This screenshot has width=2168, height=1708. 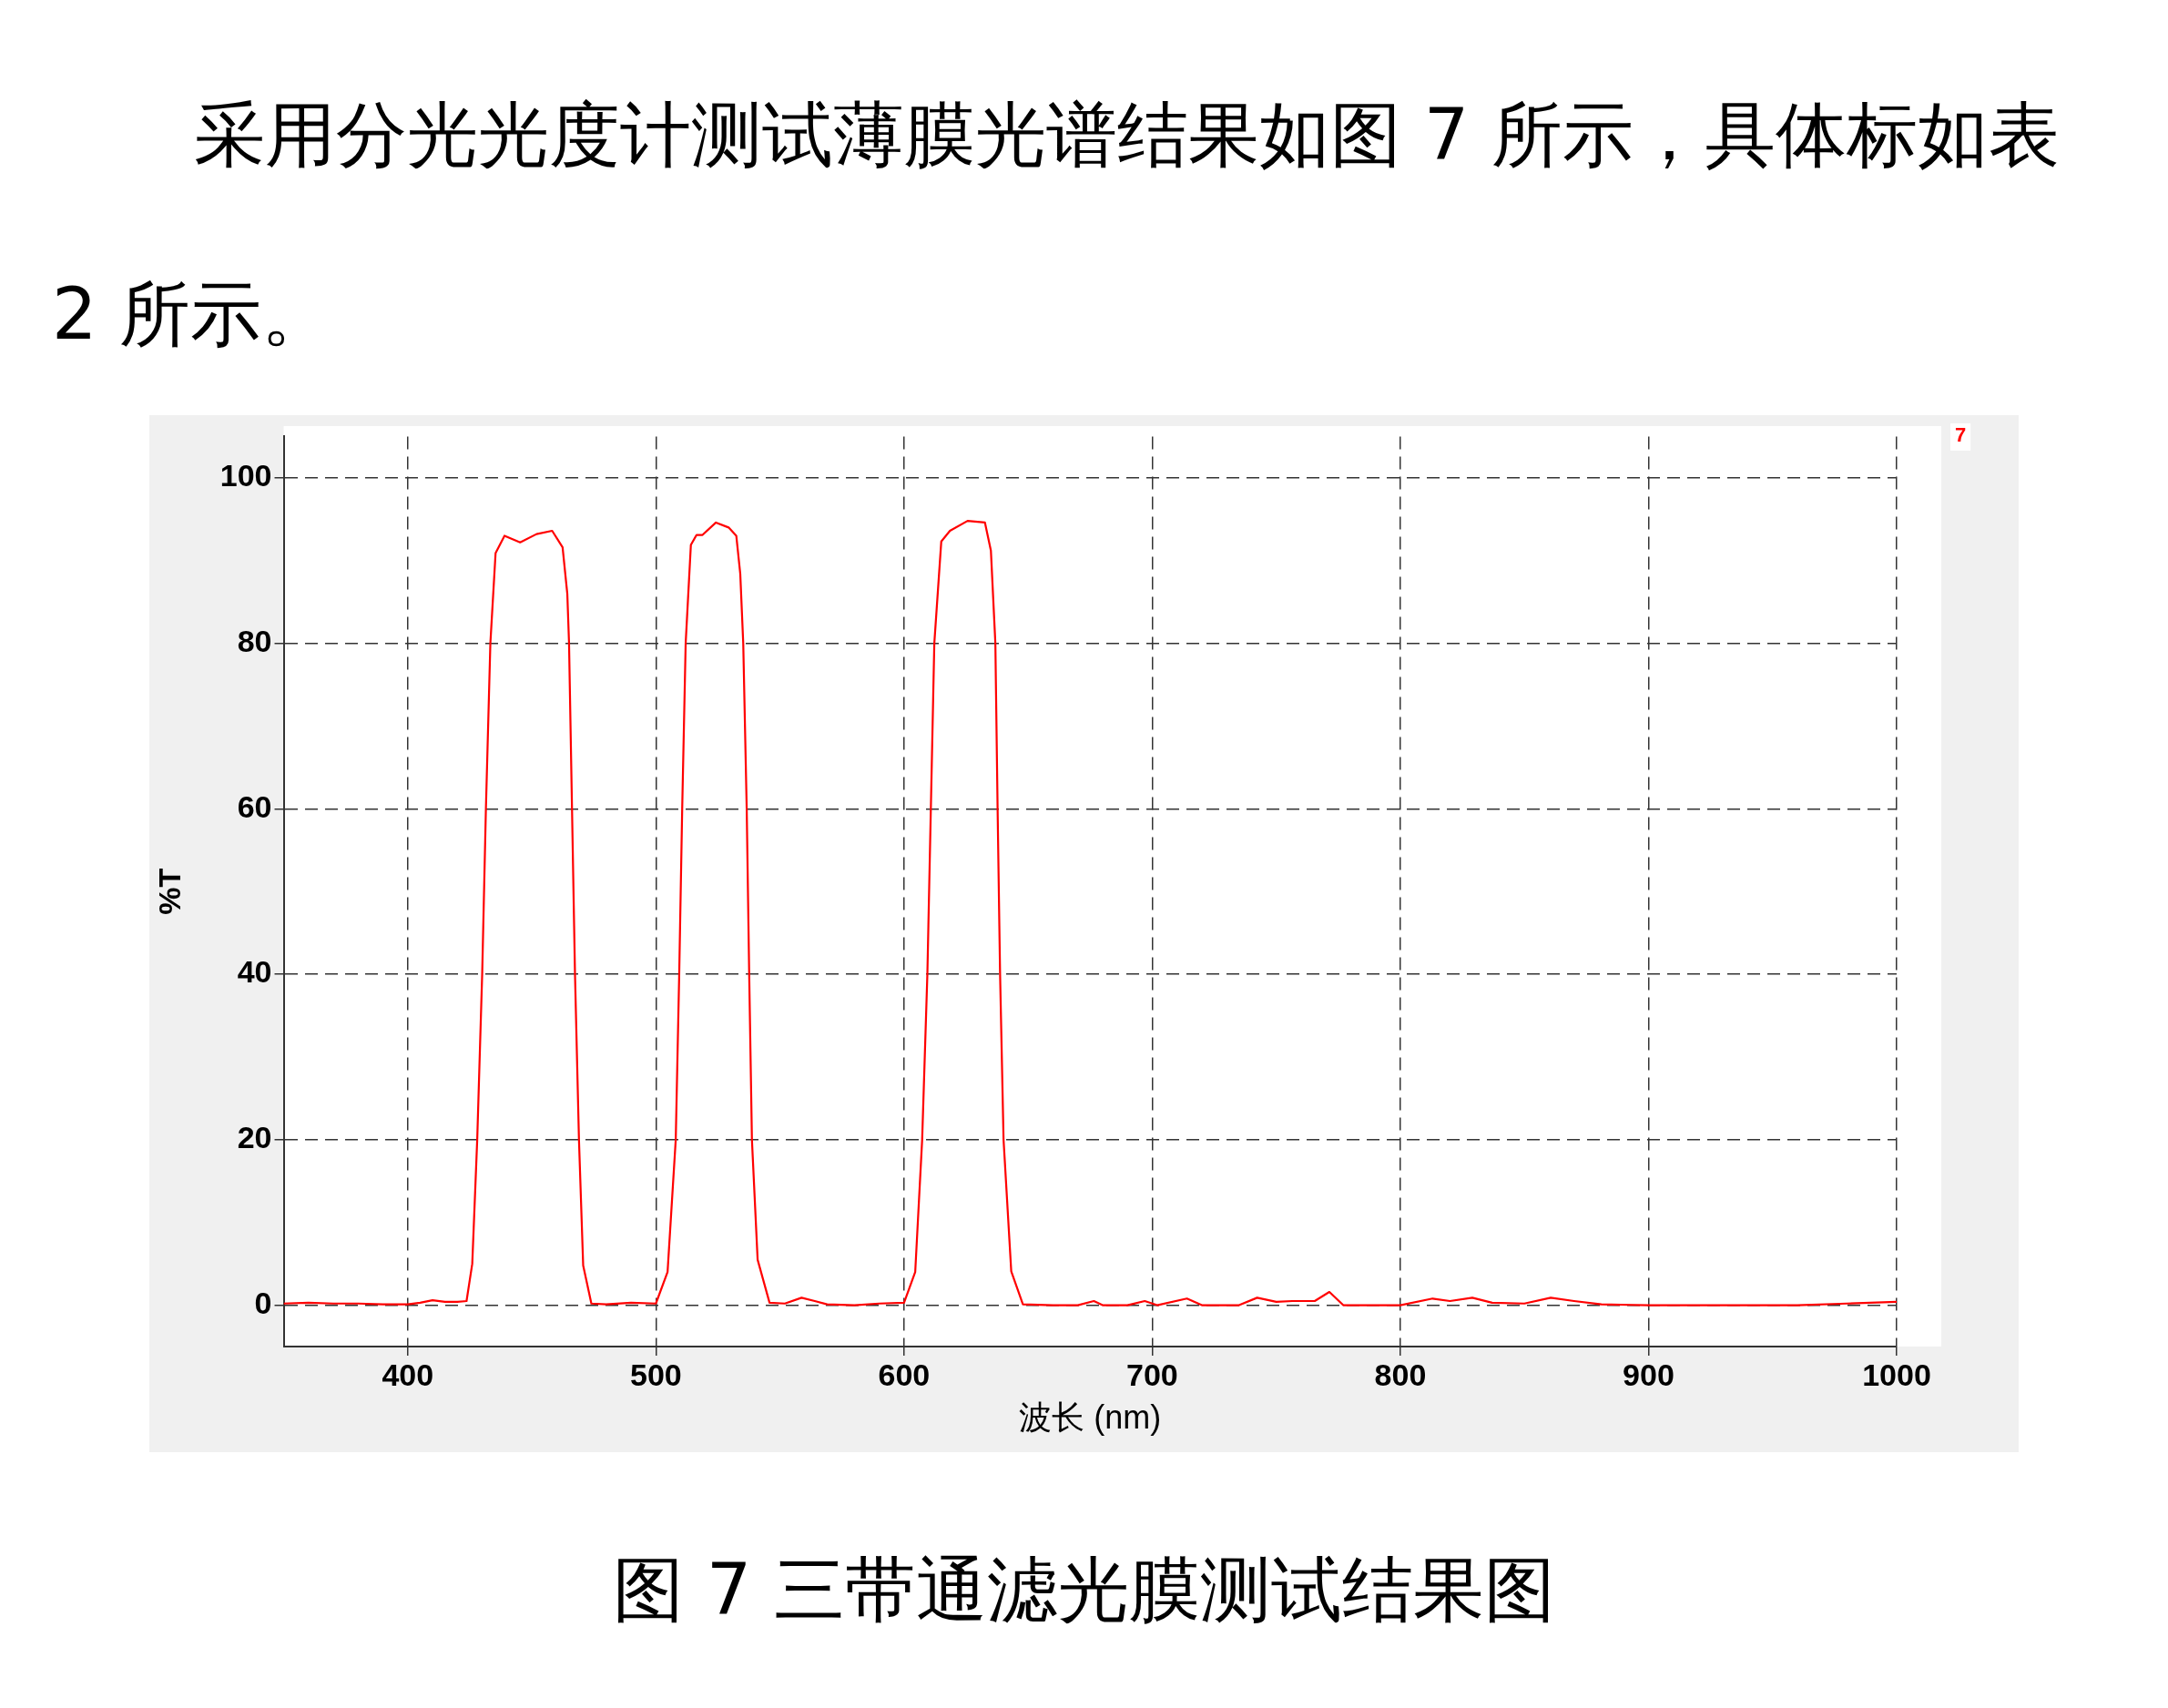 What do you see at coordinates (245, 476) in the screenshot?
I see `y-tick-label: 100` at bounding box center [245, 476].